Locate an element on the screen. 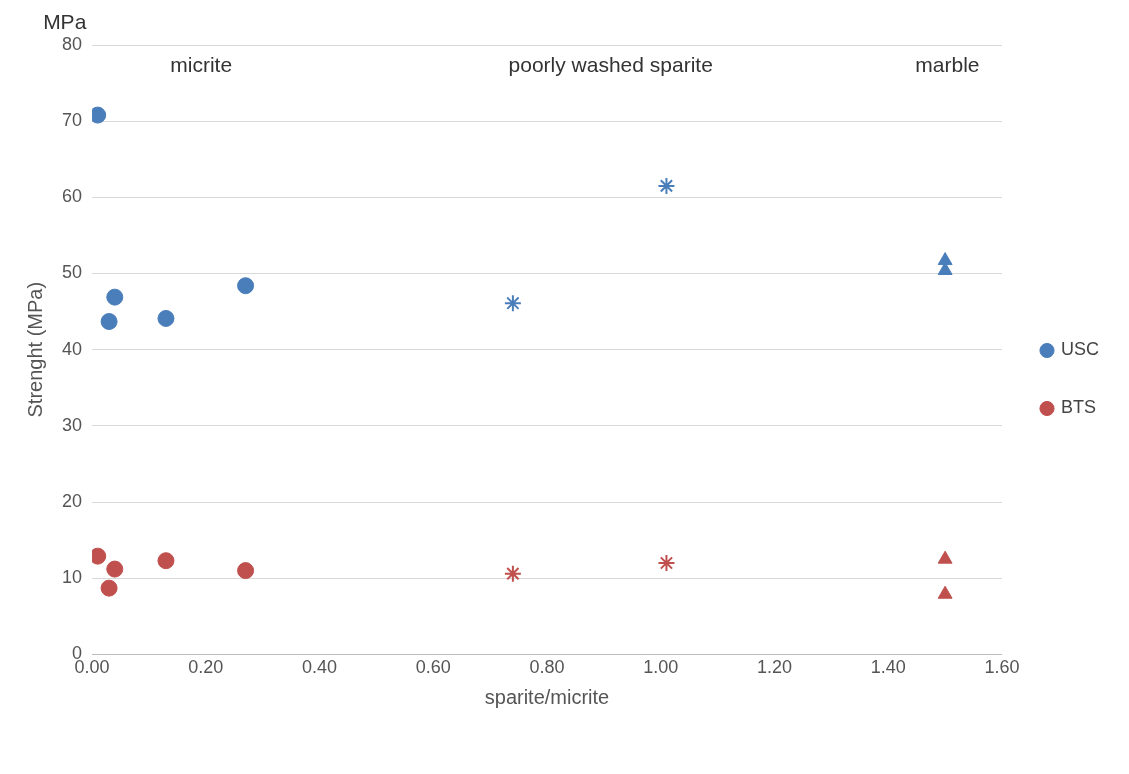  text: MPa is located at coordinates (65, 22).